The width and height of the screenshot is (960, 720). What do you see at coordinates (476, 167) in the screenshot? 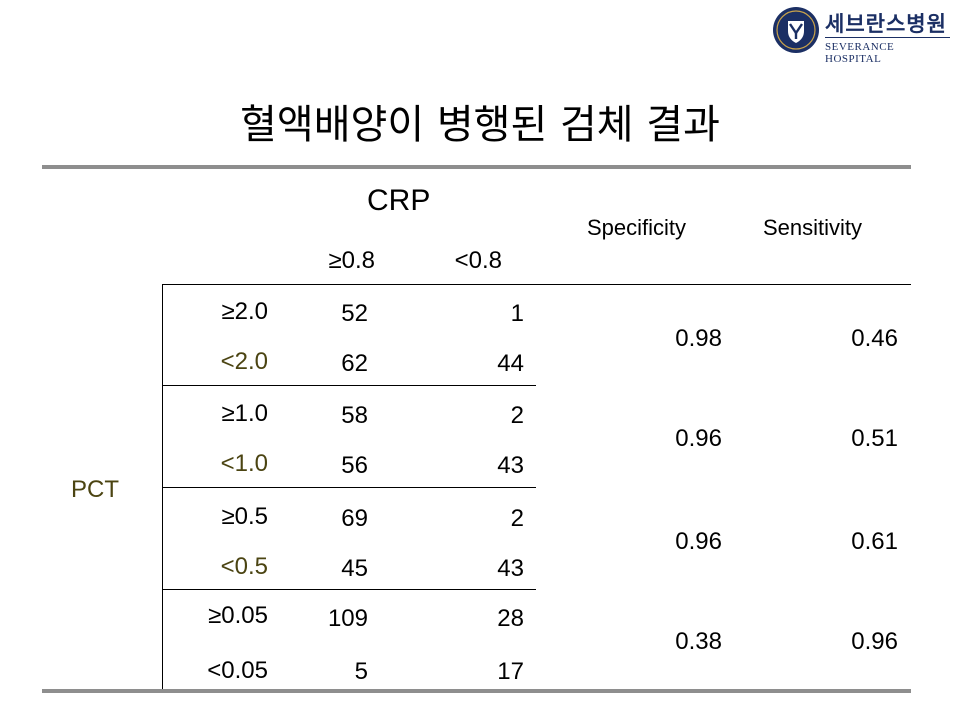
I see `table-top-rule` at bounding box center [476, 167].